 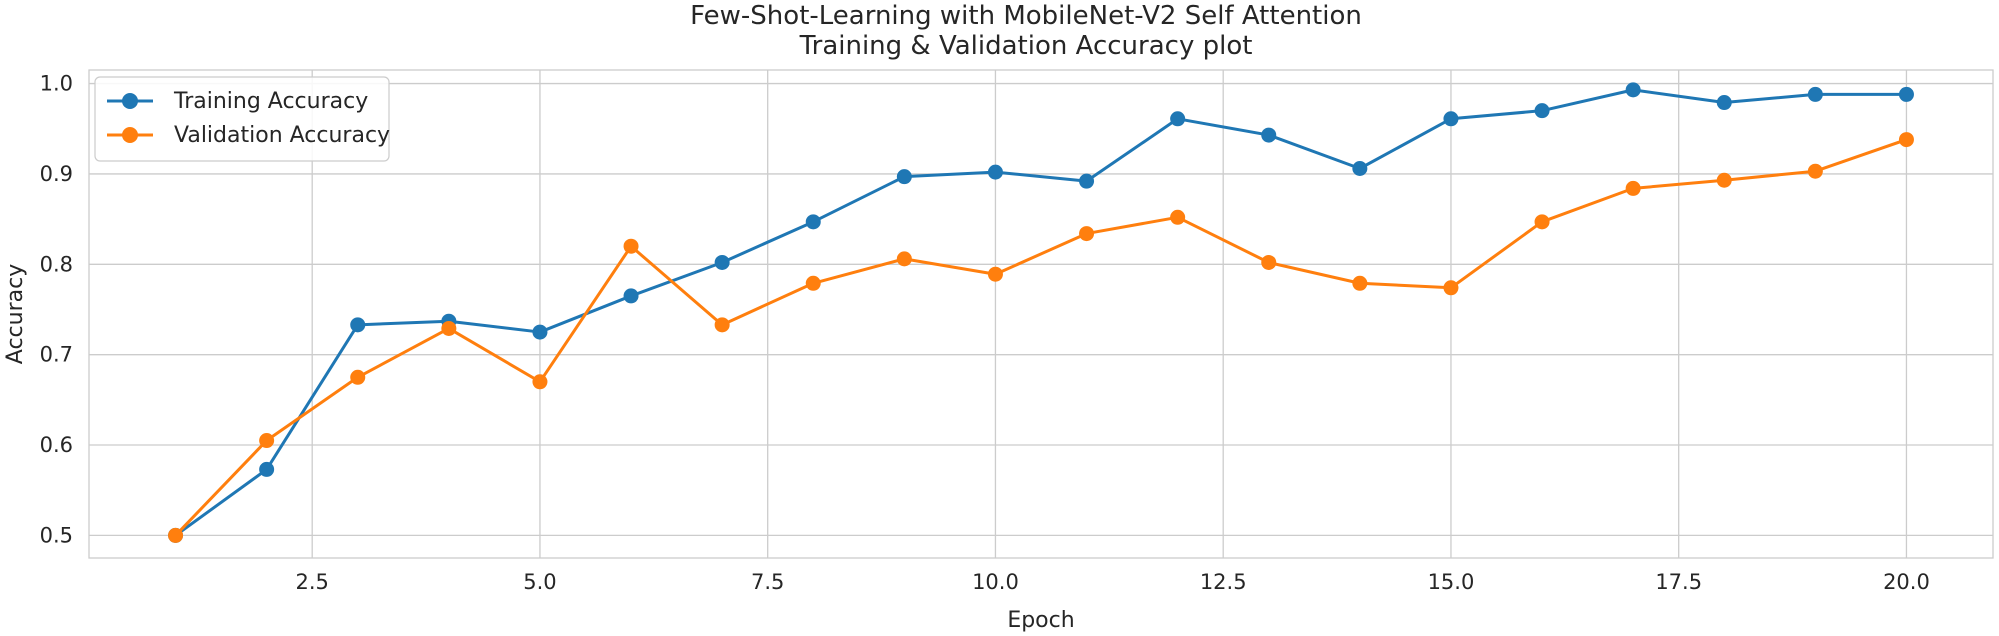 What do you see at coordinates (270, 101) in the screenshot?
I see `legend-label-training: Training Accuracy` at bounding box center [270, 101].